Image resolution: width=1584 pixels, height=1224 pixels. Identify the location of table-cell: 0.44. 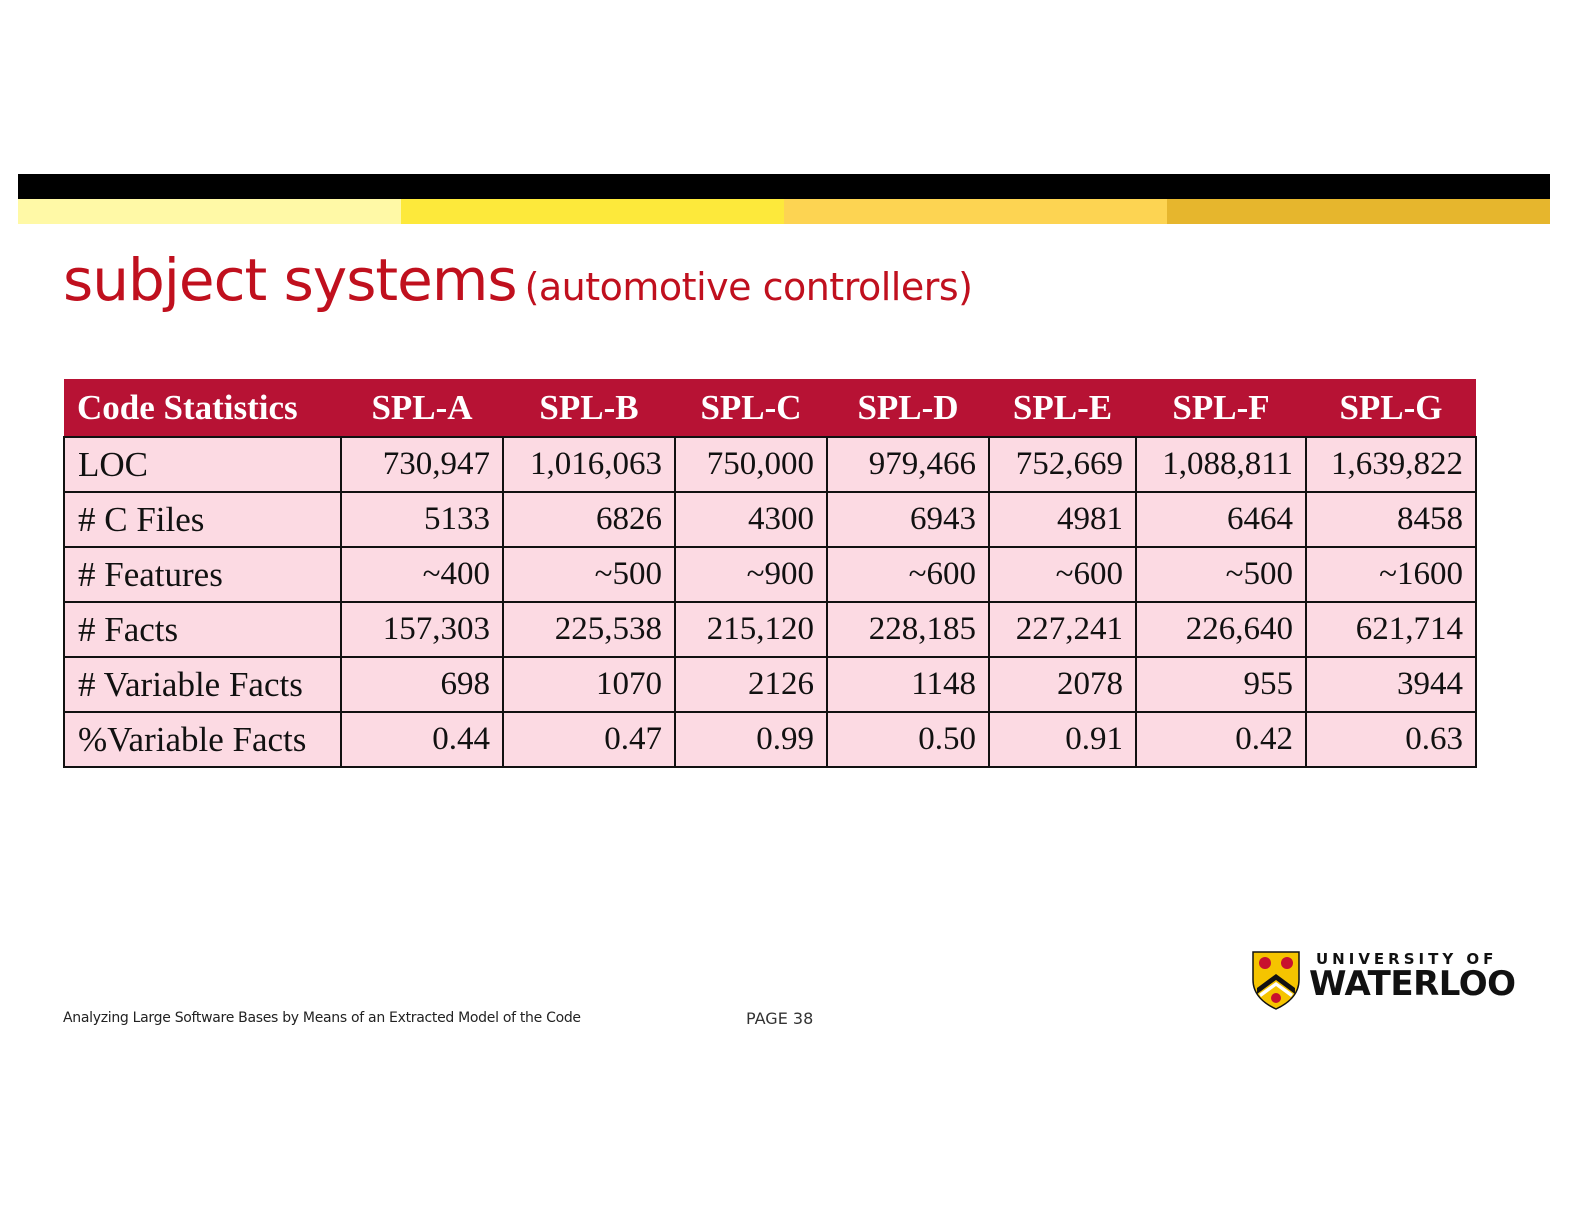
(422, 739).